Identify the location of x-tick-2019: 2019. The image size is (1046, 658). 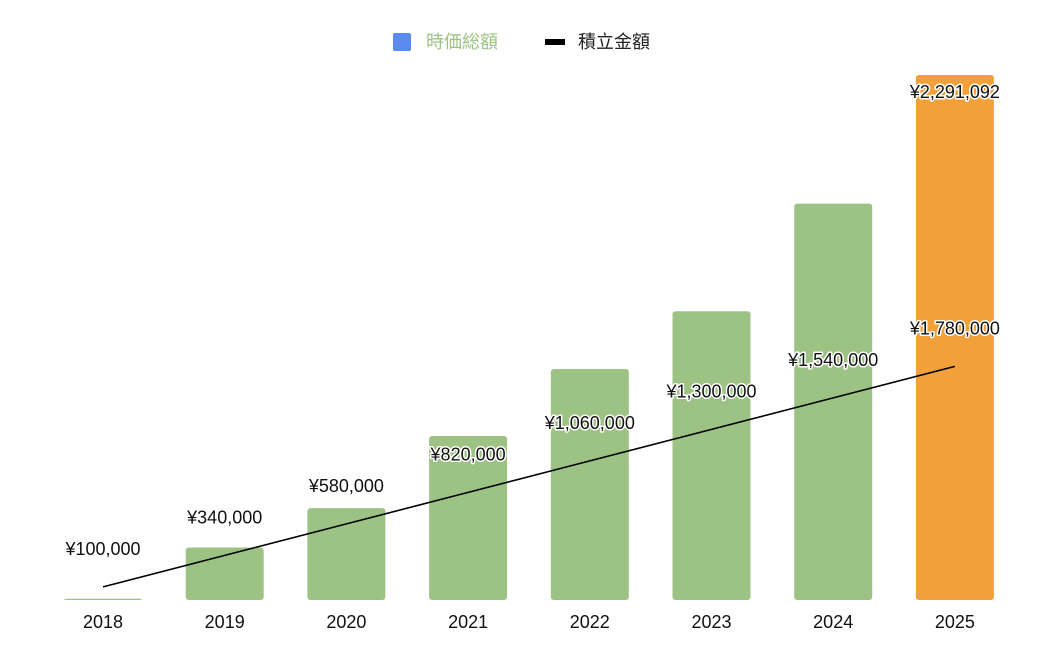
(225, 622).